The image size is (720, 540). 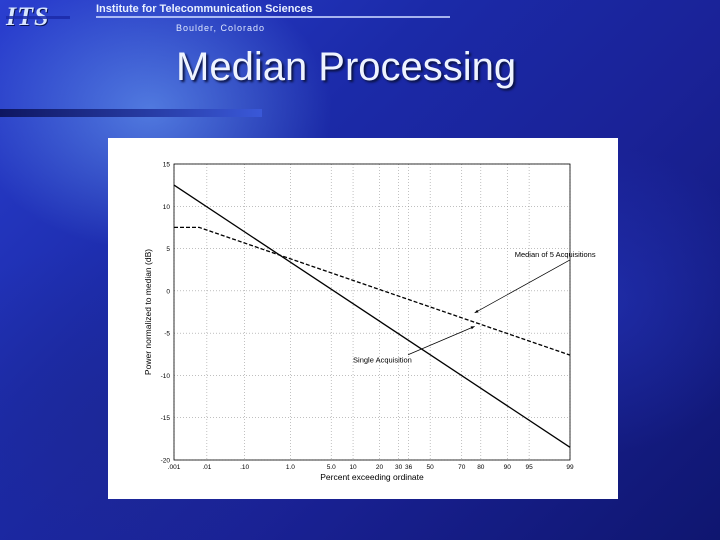 What do you see at coordinates (167, 334) in the screenshot?
I see `y-tick-label: -5` at bounding box center [167, 334].